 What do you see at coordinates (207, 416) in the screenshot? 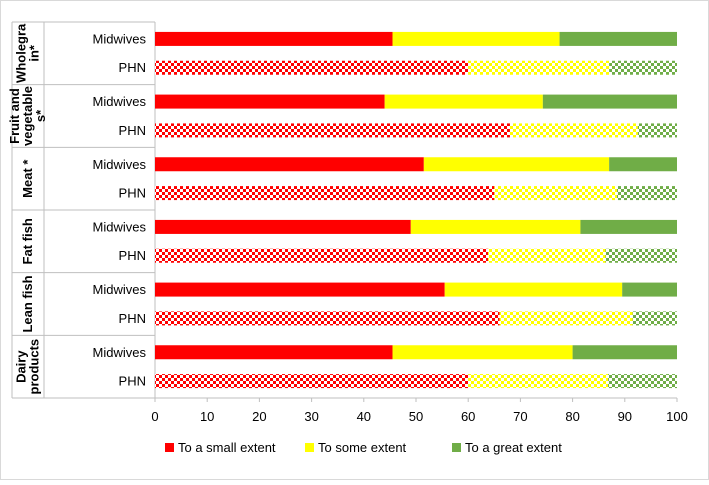
I see `x-tick-label: 10` at bounding box center [207, 416].